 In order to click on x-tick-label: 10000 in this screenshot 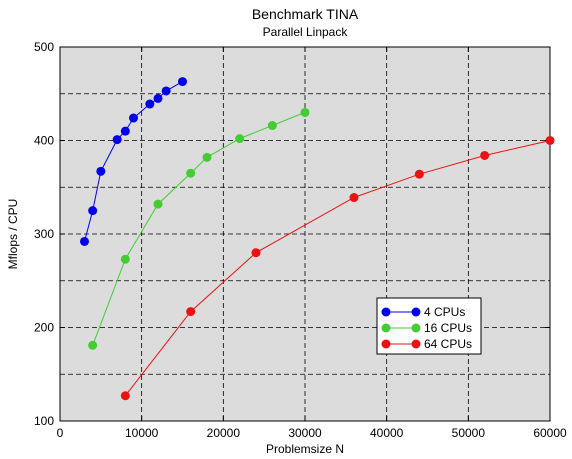, I will do `click(142, 433)`.